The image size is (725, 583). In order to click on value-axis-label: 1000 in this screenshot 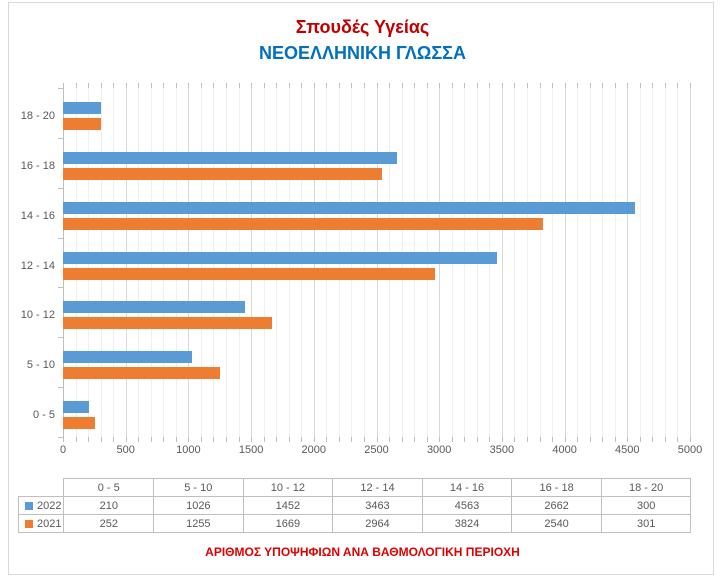, I will do `click(188, 450)`.